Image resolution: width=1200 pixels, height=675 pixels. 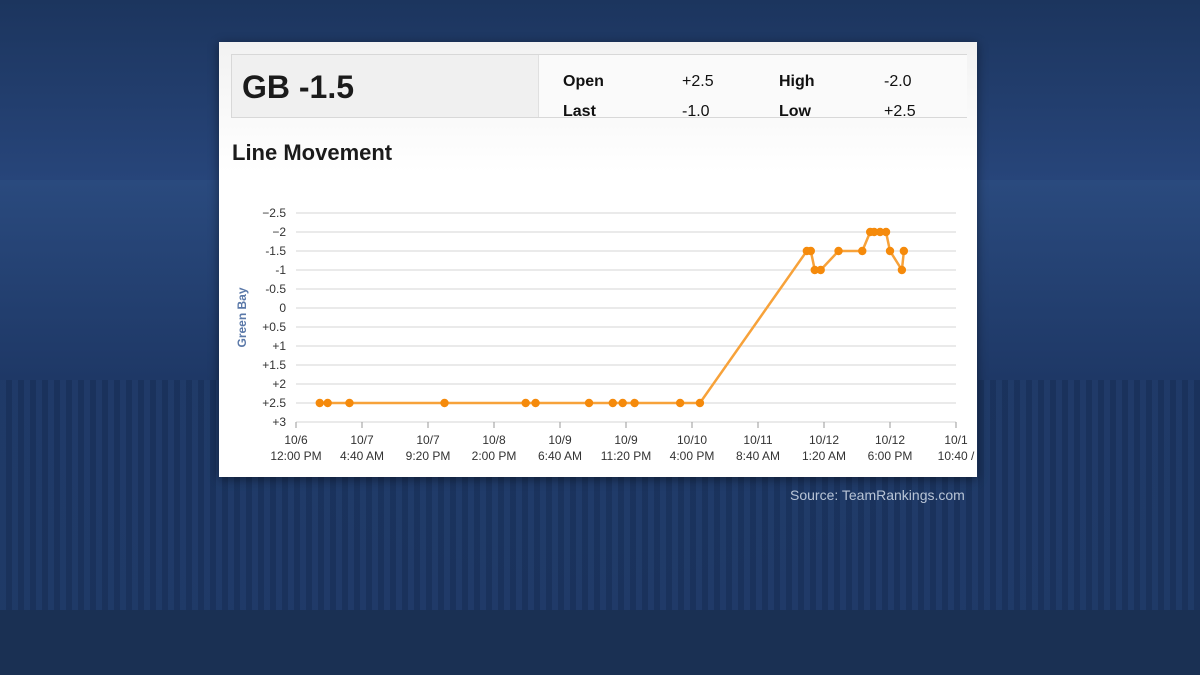 I want to click on x-tick-label-time: 12:00 PM, so click(x=295, y=456).